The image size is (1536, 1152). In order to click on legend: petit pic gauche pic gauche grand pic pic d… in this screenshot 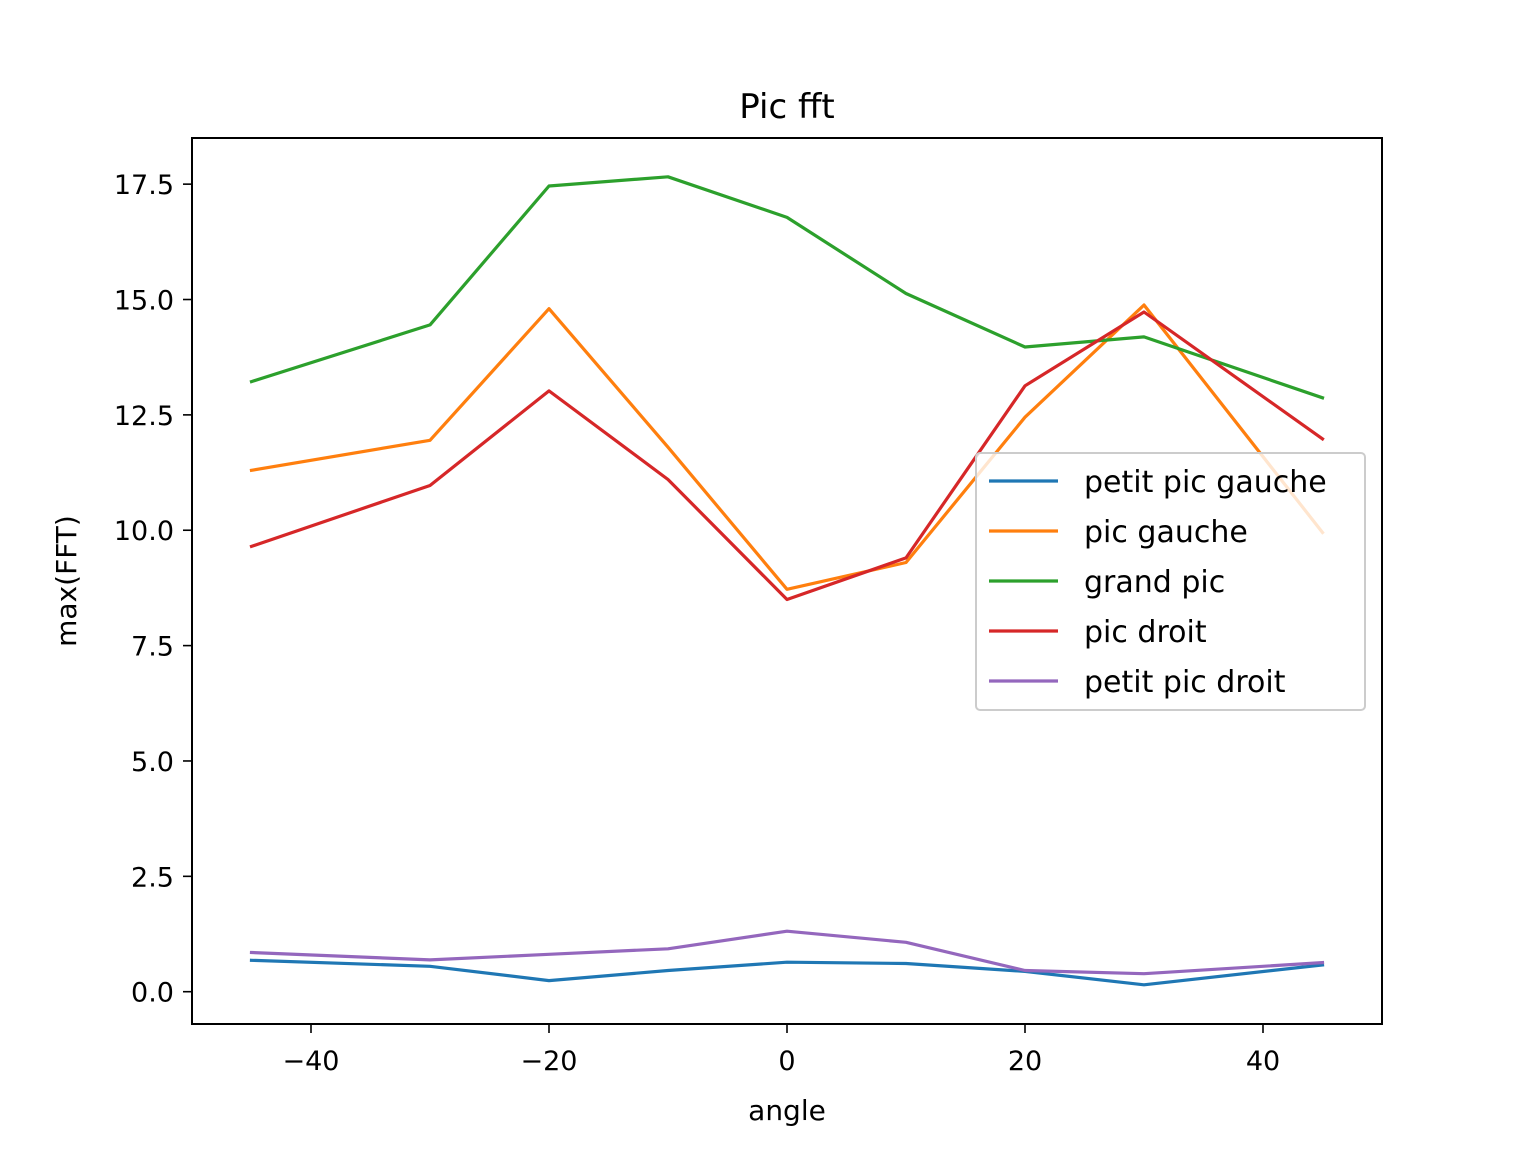, I will do `click(1170, 581)`.